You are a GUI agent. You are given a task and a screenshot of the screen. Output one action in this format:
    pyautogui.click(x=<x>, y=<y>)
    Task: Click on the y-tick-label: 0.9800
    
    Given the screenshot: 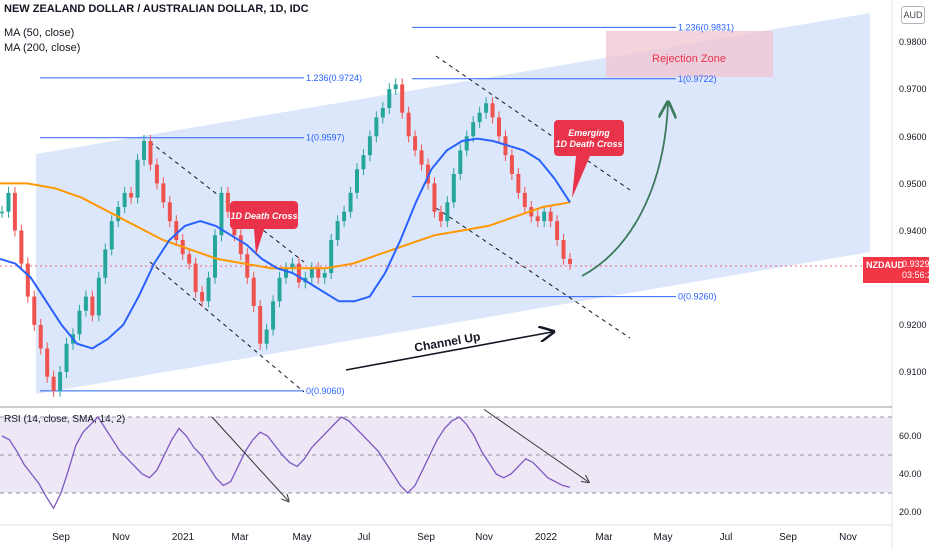 What is the action you would take?
    pyautogui.click(x=913, y=42)
    